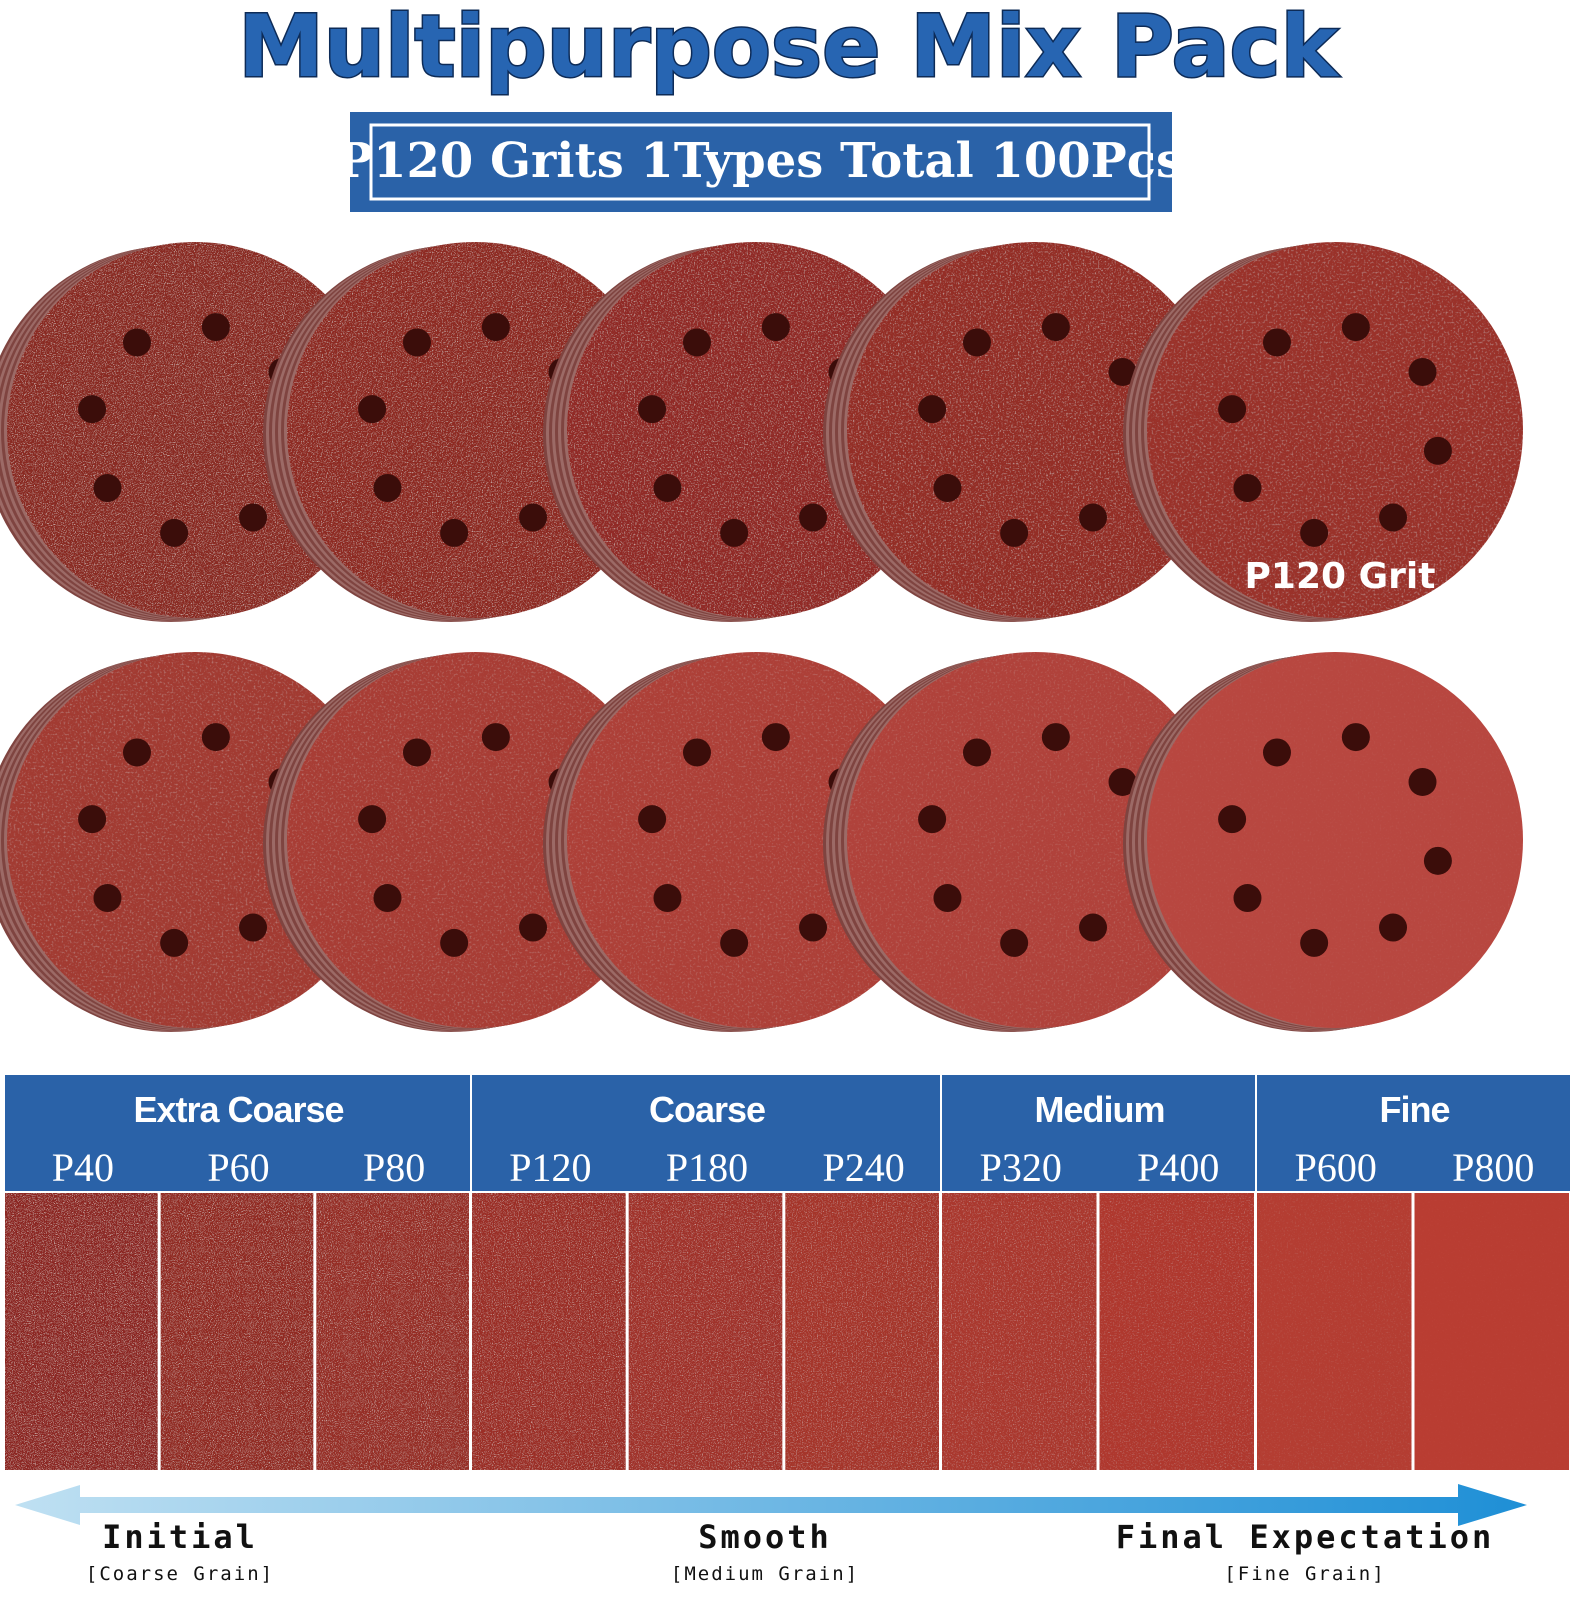 This screenshot has height=1600, width=1577. I want to click on scale-label: Smooth, so click(765, 1537).